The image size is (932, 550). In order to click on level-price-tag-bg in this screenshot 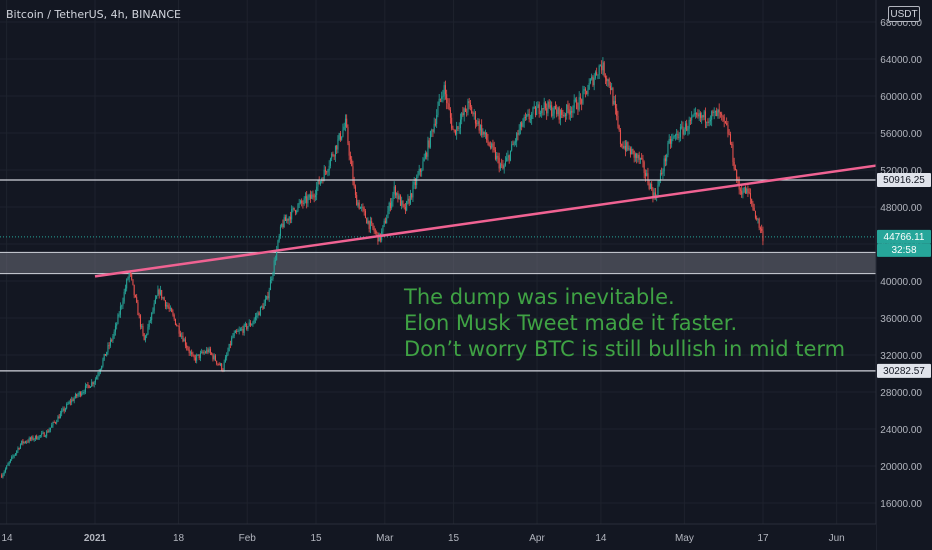, I will do `click(904, 180)`.